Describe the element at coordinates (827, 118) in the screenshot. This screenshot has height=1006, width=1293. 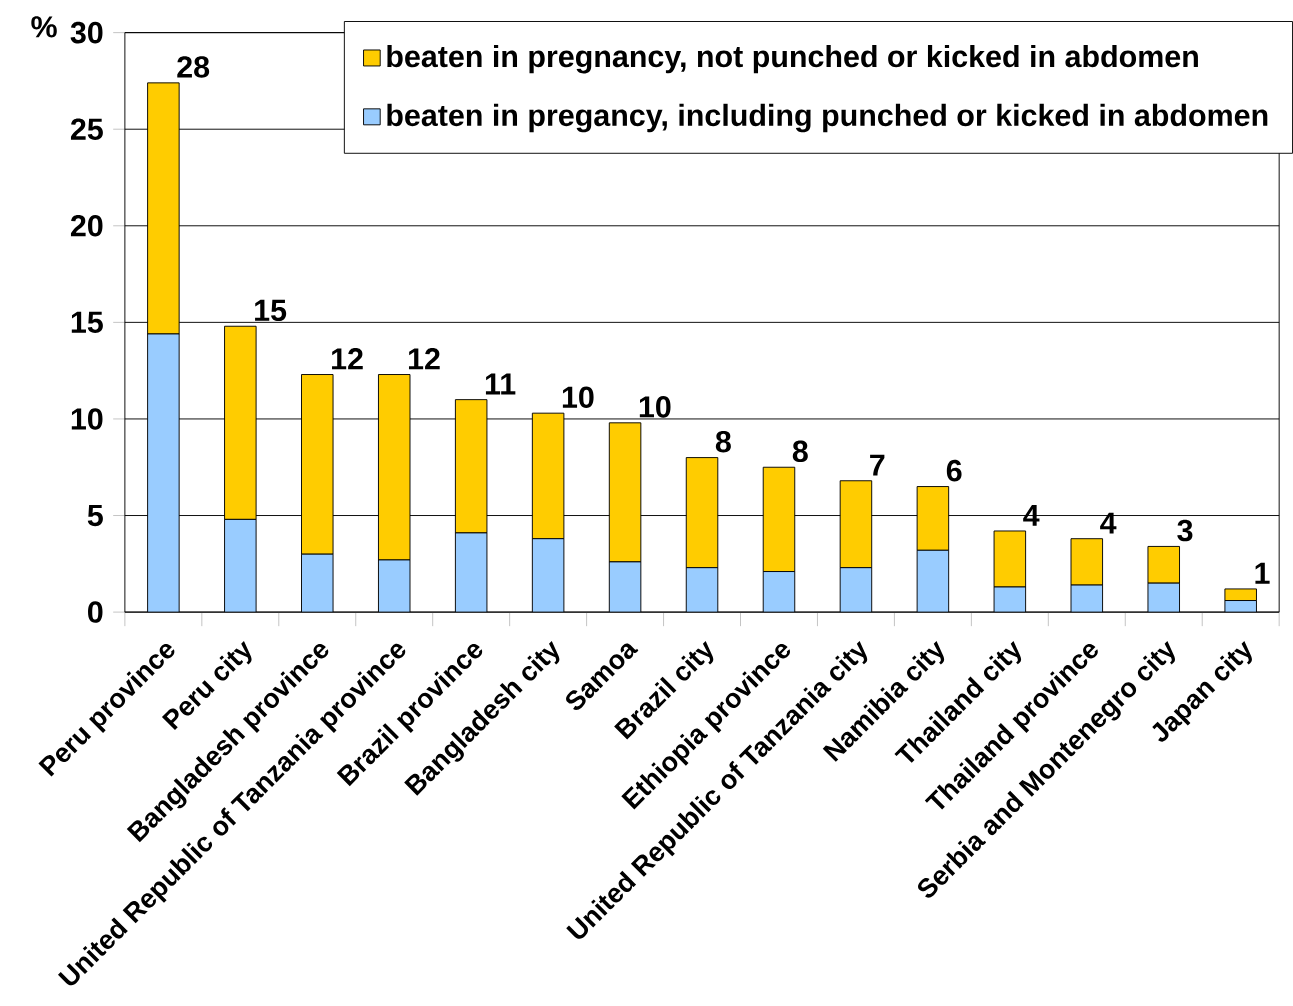
I see `legend-label: beaten in pregancy, including punched or kicked in abdomen` at that location.